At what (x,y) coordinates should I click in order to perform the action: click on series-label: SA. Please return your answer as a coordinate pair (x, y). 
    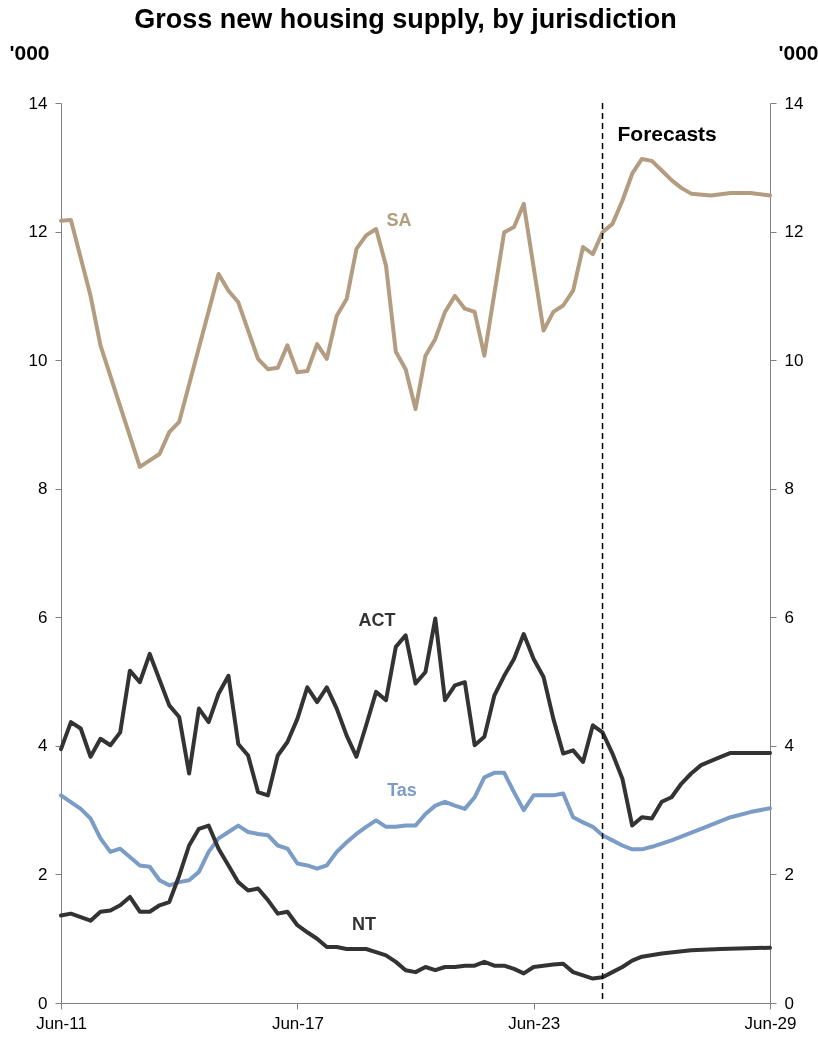
    Looking at the image, I should click on (399, 220).